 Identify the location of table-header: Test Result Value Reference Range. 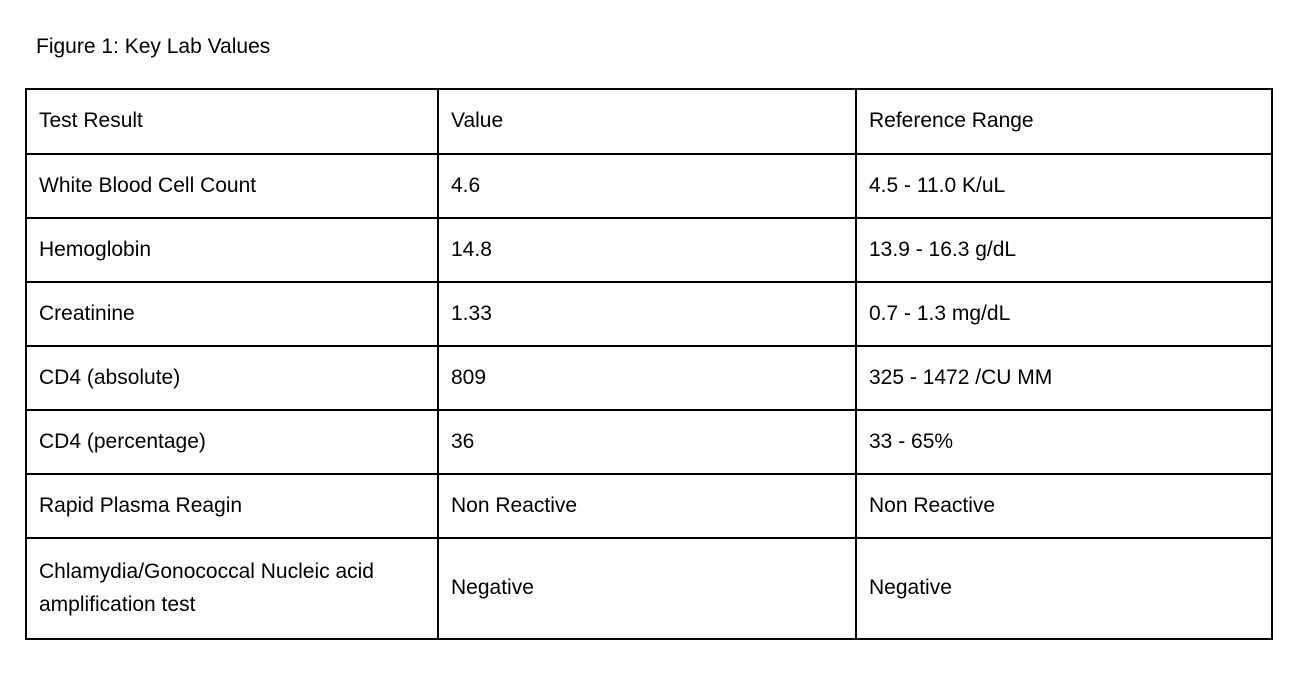
(649, 121).